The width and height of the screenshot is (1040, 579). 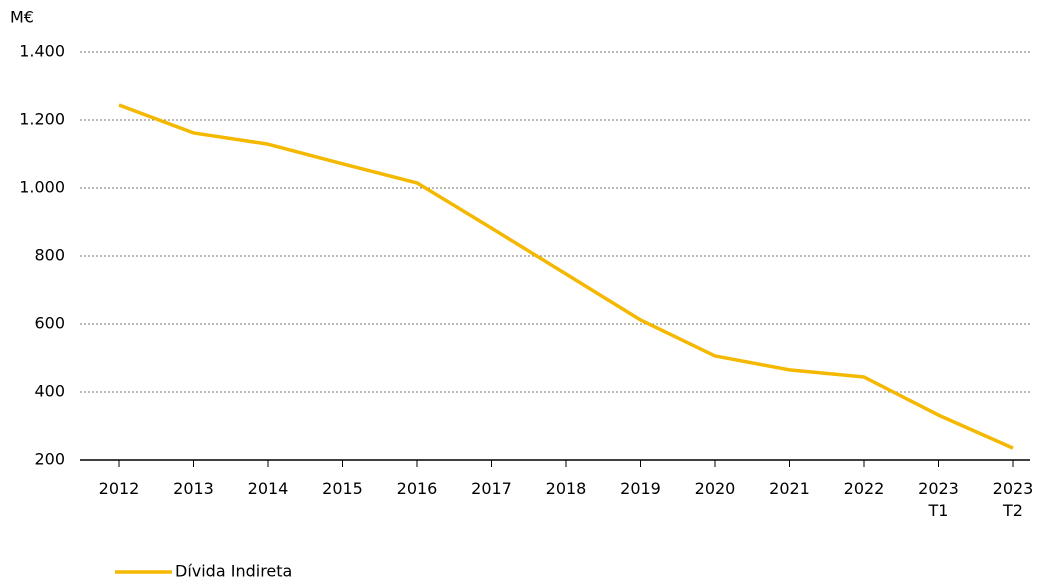 I want to click on x-tick-label: 2018, so click(x=566, y=488).